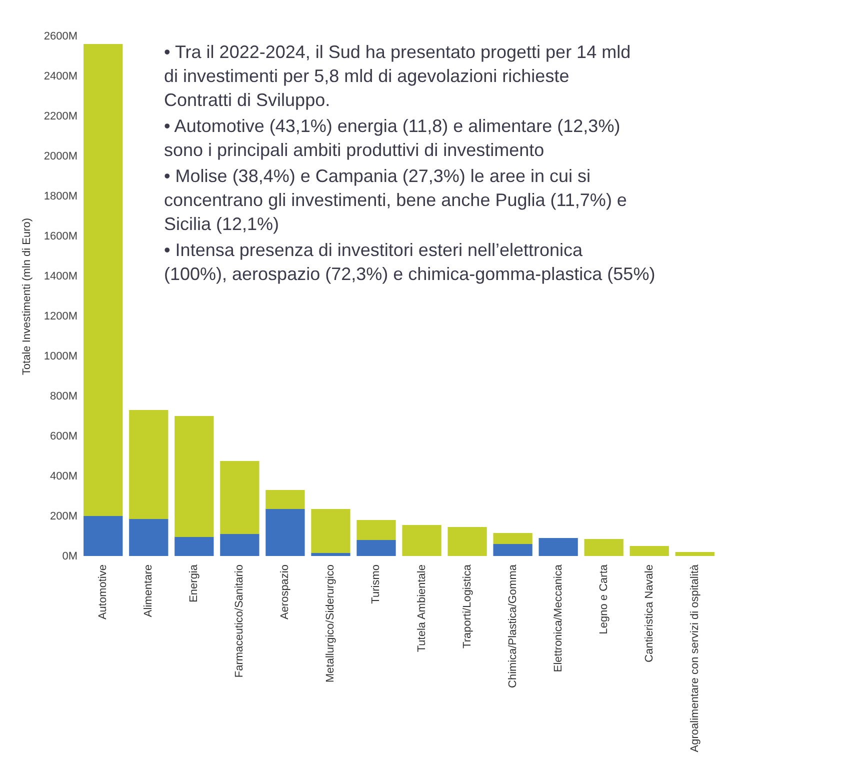  I want to click on y-tick-label: 1400M, so click(61, 276).